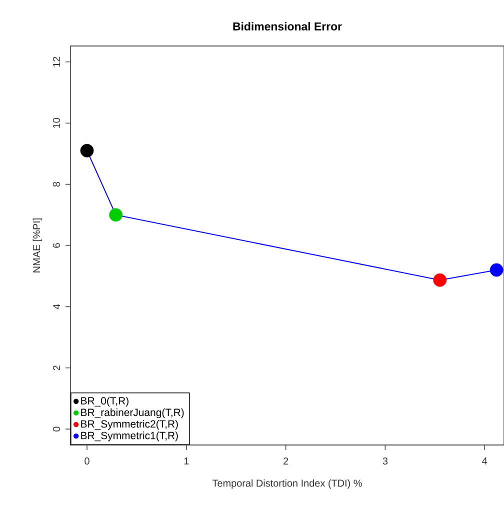  Describe the element at coordinates (37, 245) in the screenshot. I see `y-axis-title: NMAE [%PI]` at that location.